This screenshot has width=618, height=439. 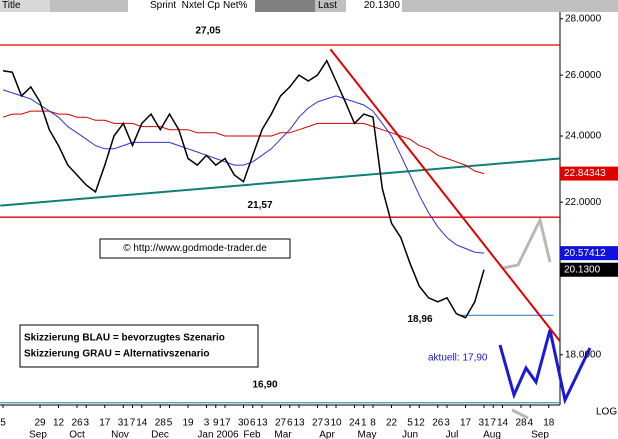 I want to click on scenario-text: Skizzierung BLAU = bevorzugtes Szenario, so click(x=124, y=338).